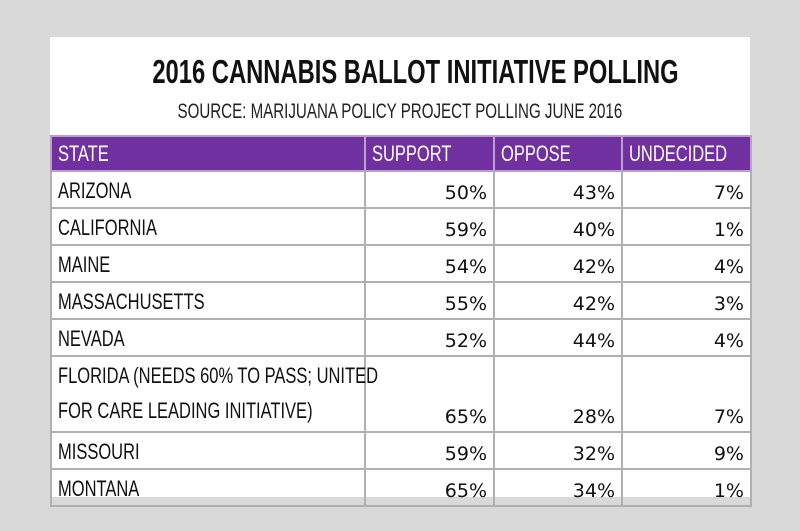  Describe the element at coordinates (558, 450) in the screenshot. I see `cell-oppose: 32%` at that location.